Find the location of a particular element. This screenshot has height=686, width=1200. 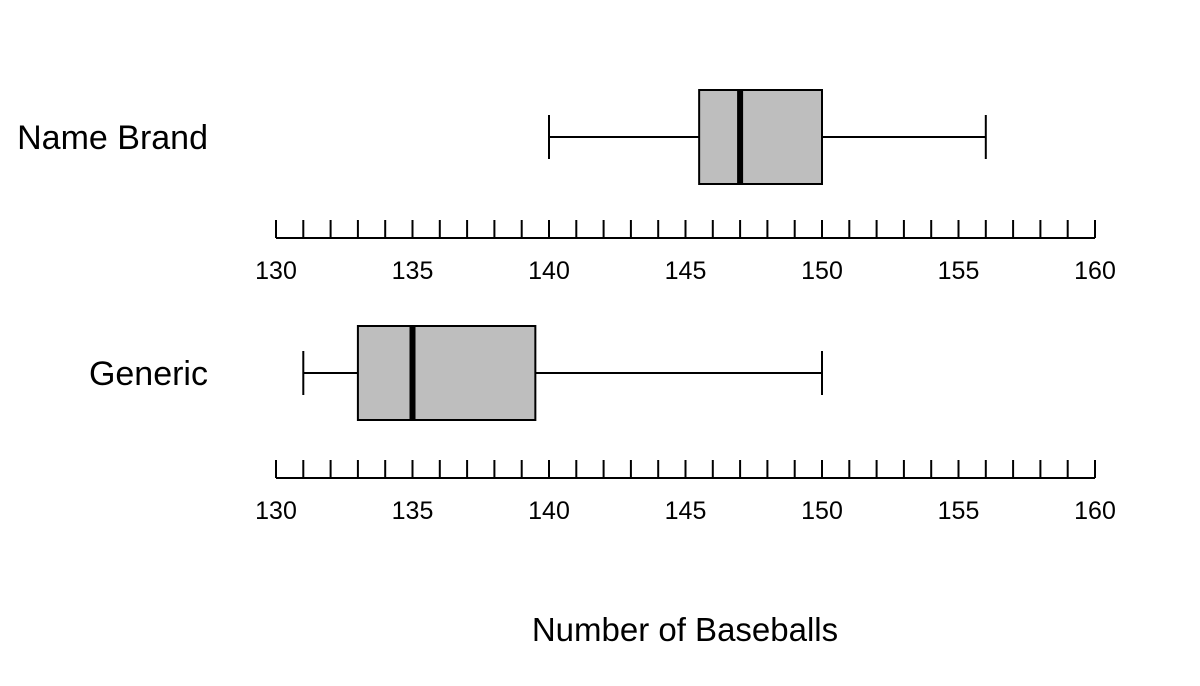

box-generic is located at coordinates (446, 373).